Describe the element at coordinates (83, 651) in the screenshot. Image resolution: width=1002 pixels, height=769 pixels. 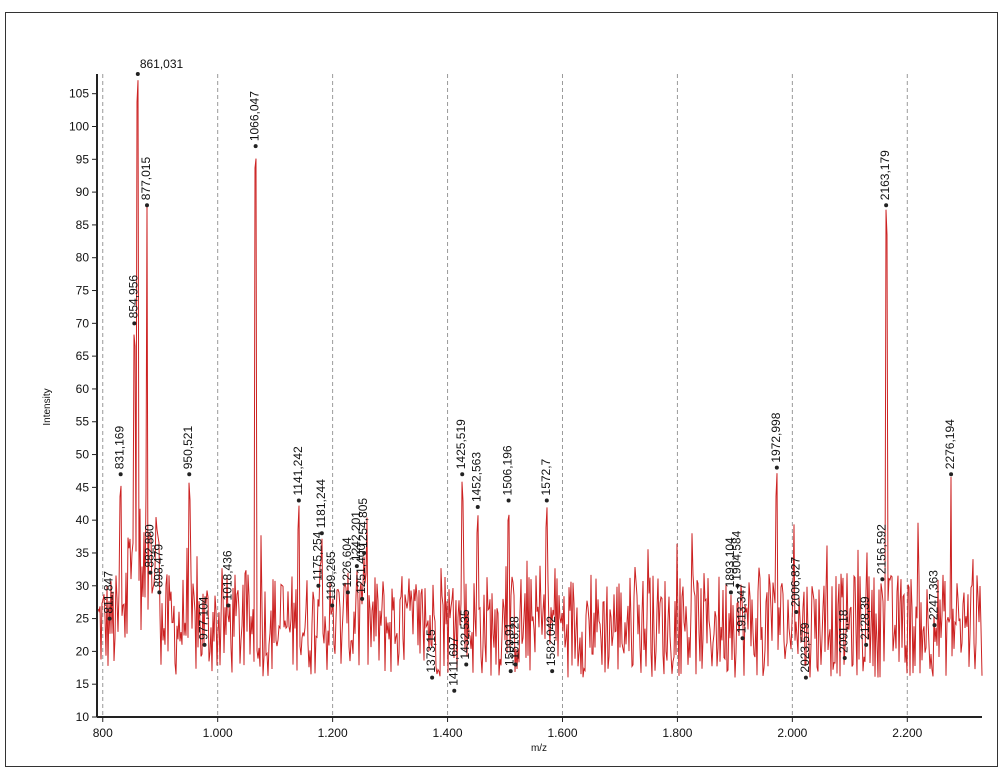
I see `y-tick-label-2: 20` at that location.